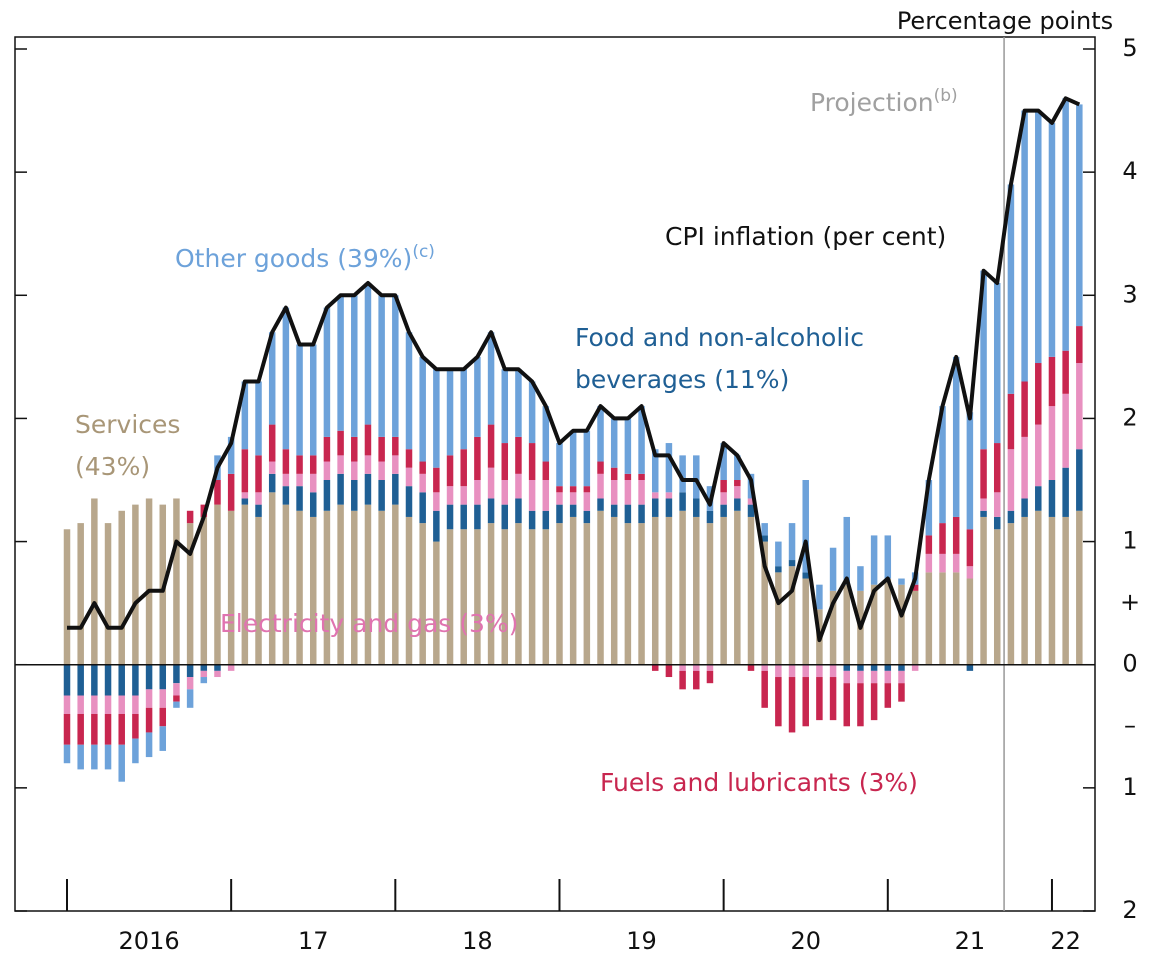 The height and width of the screenshot is (959, 1169). I want to click on footnote: (b), so click(945, 96).